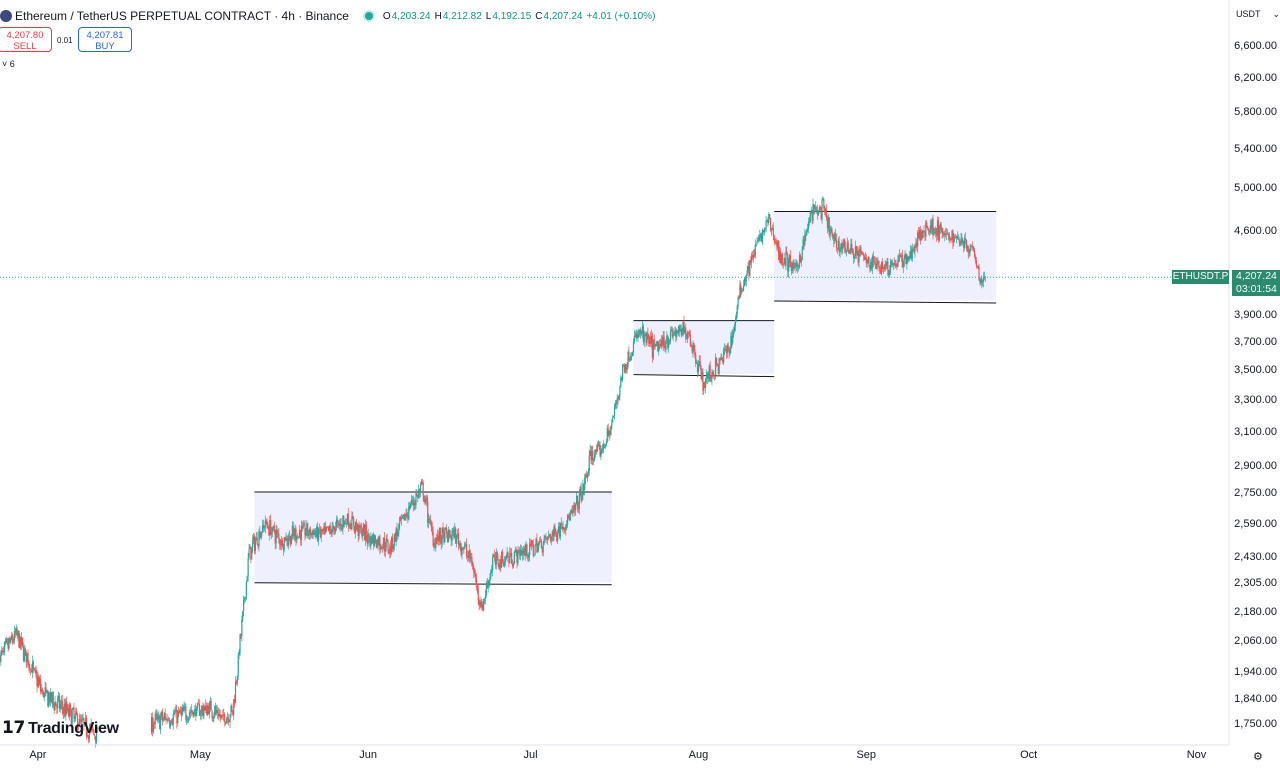 This screenshot has height=770, width=1280. What do you see at coordinates (406, 16) in the screenshot?
I see `ohlc-open: O4,203.24` at bounding box center [406, 16].